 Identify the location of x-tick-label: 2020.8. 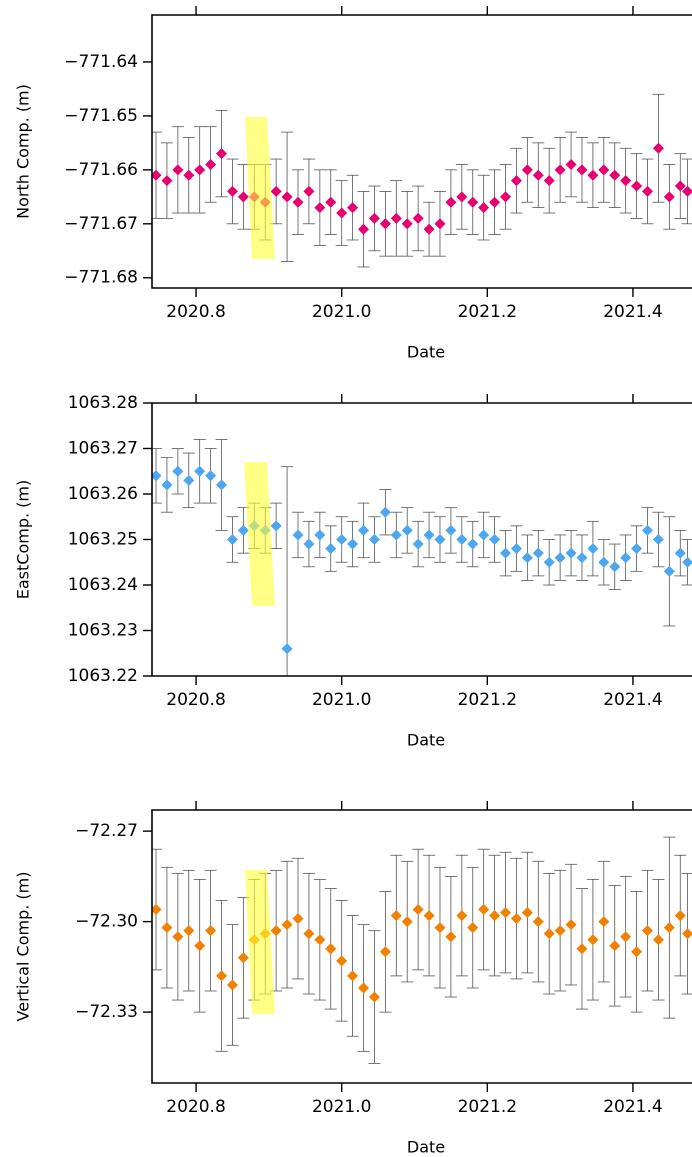
(195, 312).